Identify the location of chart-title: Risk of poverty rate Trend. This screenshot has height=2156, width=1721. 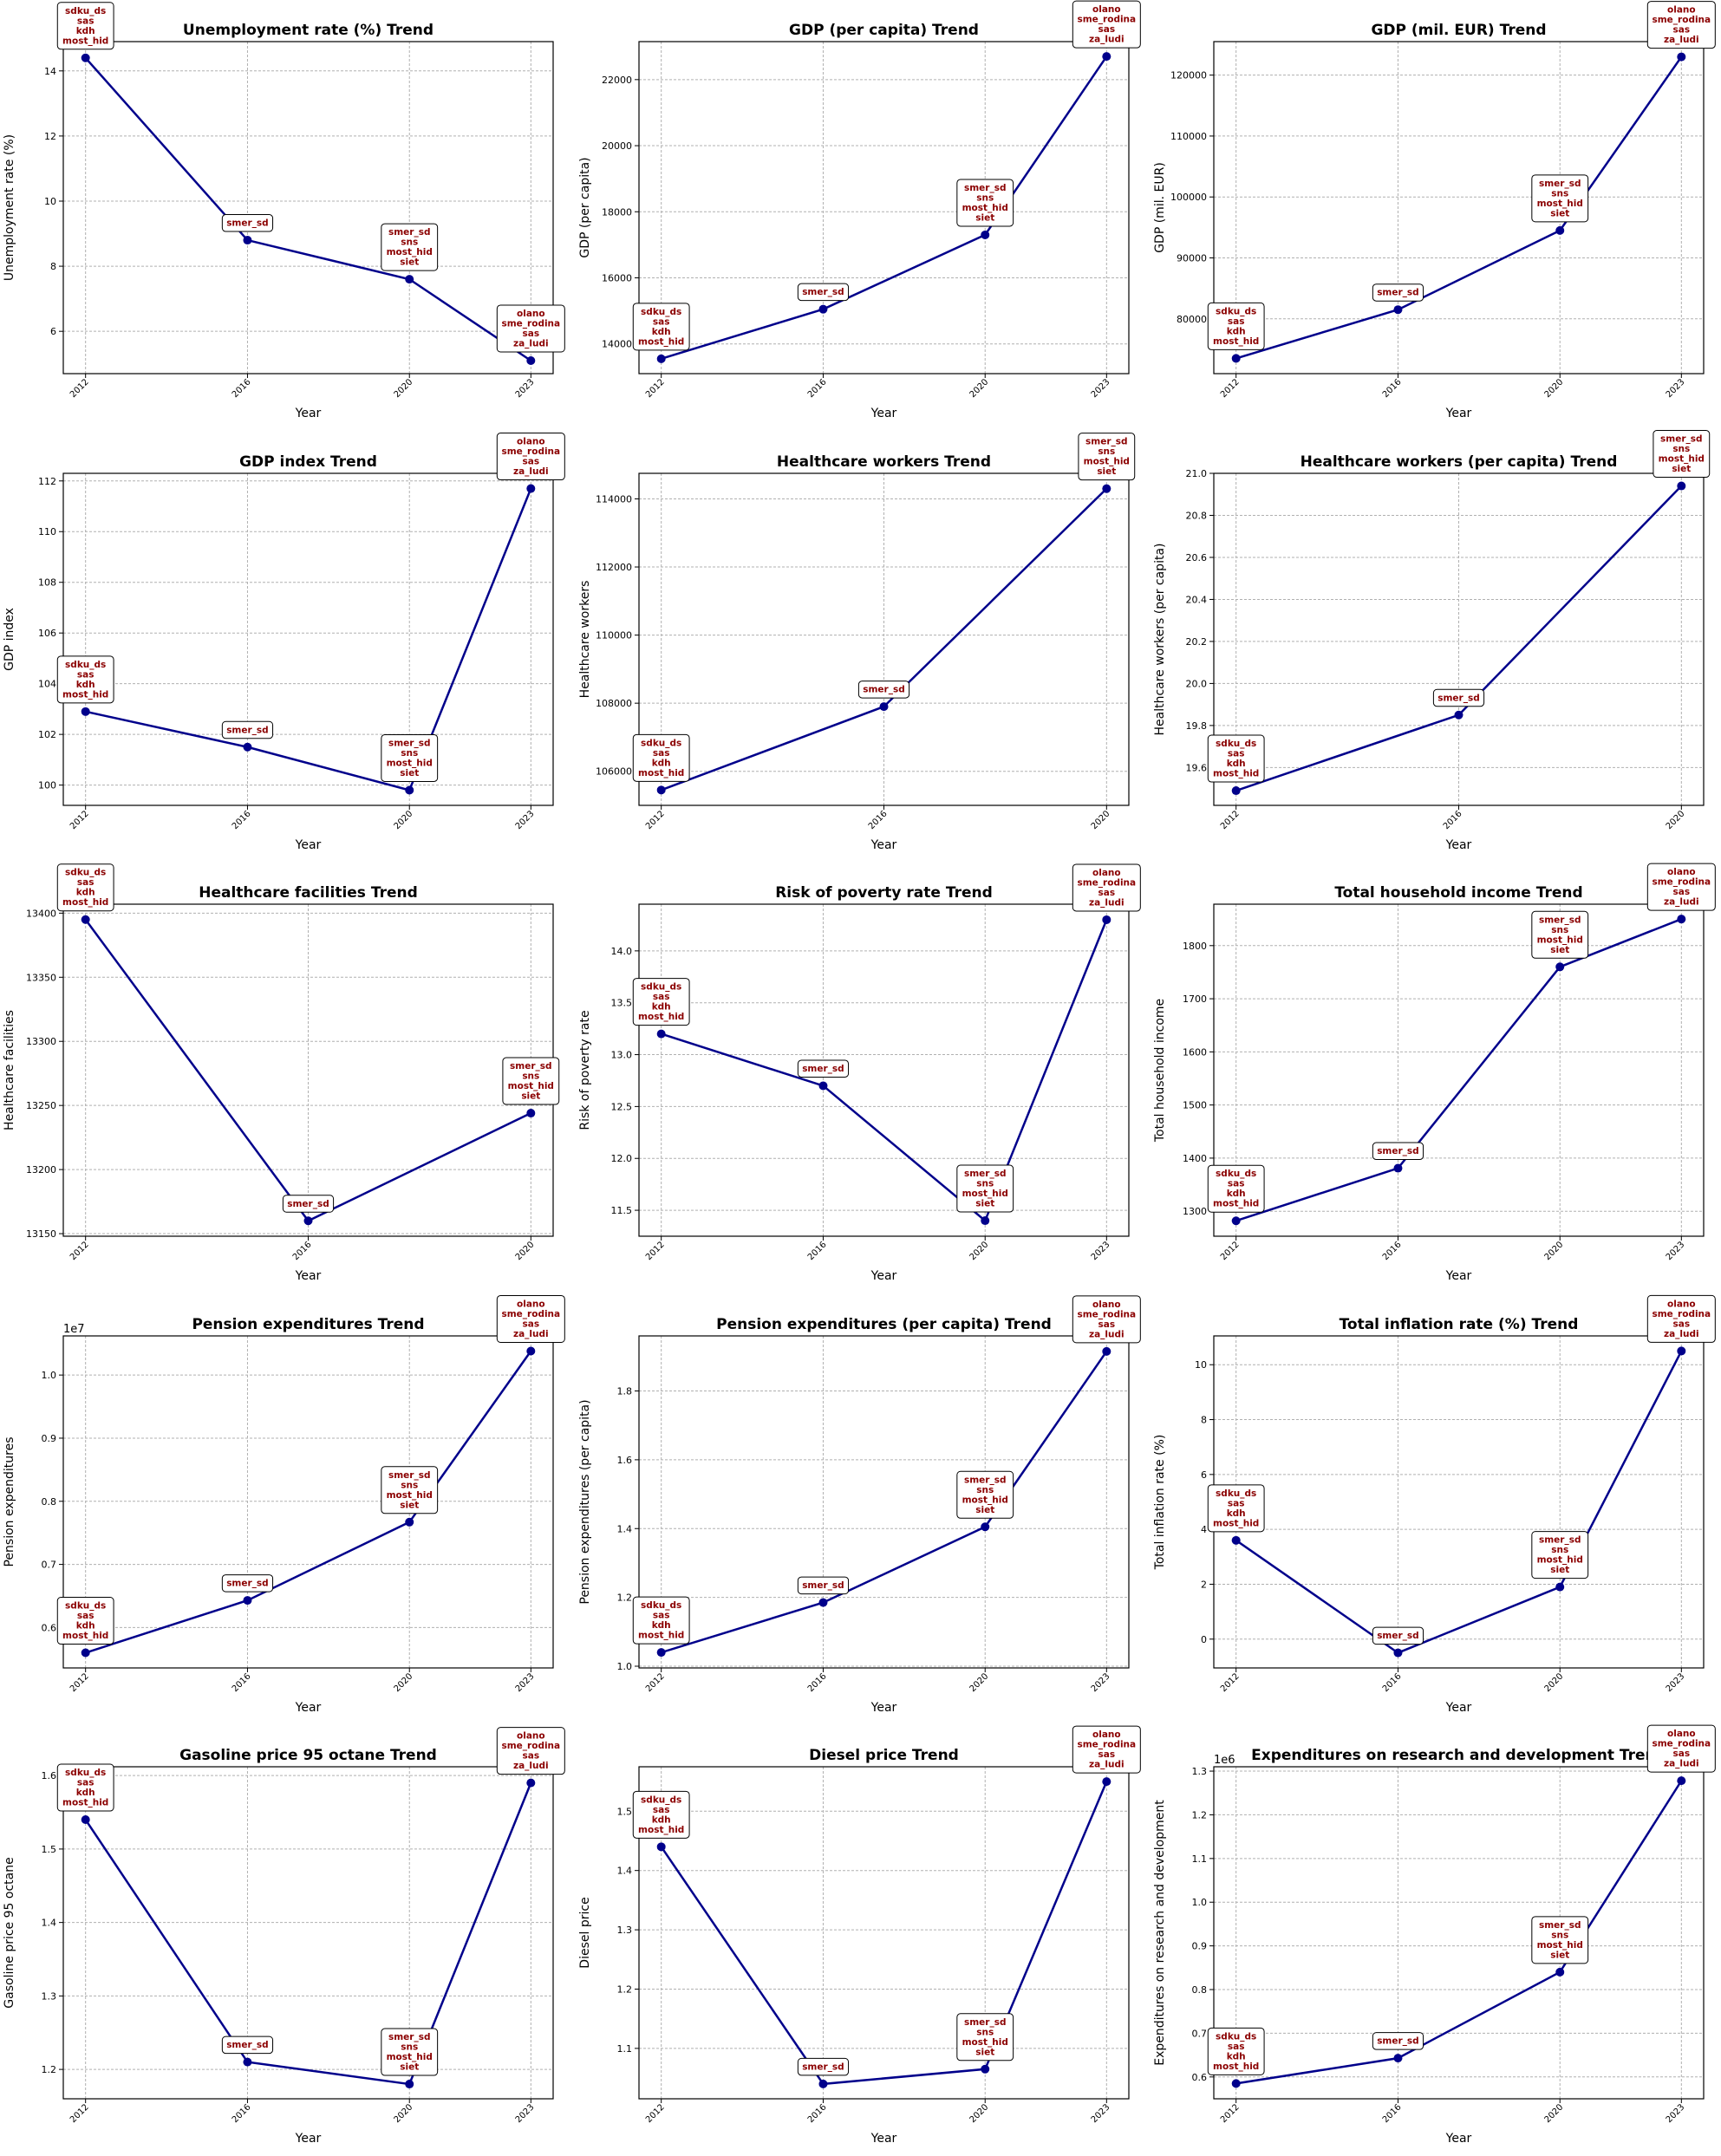
(884, 893).